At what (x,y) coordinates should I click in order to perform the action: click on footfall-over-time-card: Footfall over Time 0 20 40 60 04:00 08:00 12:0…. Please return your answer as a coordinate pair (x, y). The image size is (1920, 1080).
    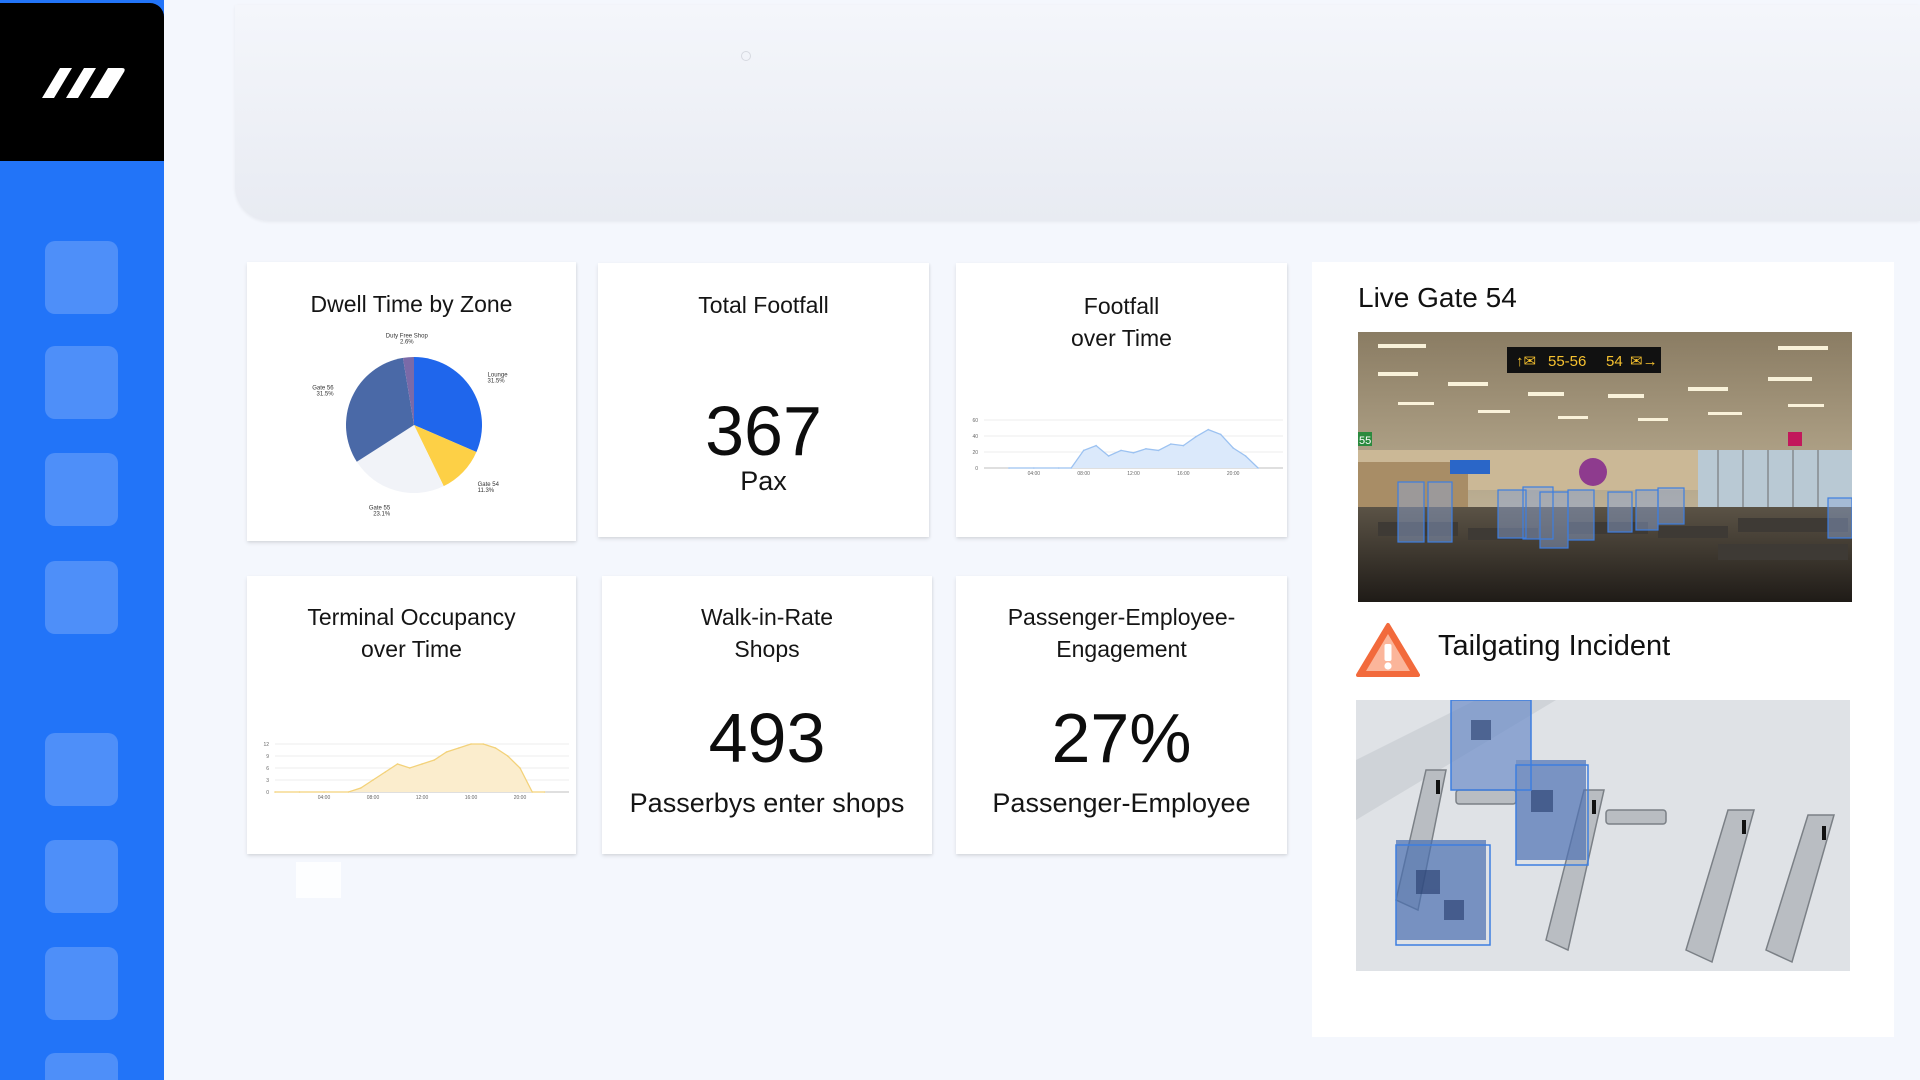
    Looking at the image, I should click on (1121, 400).